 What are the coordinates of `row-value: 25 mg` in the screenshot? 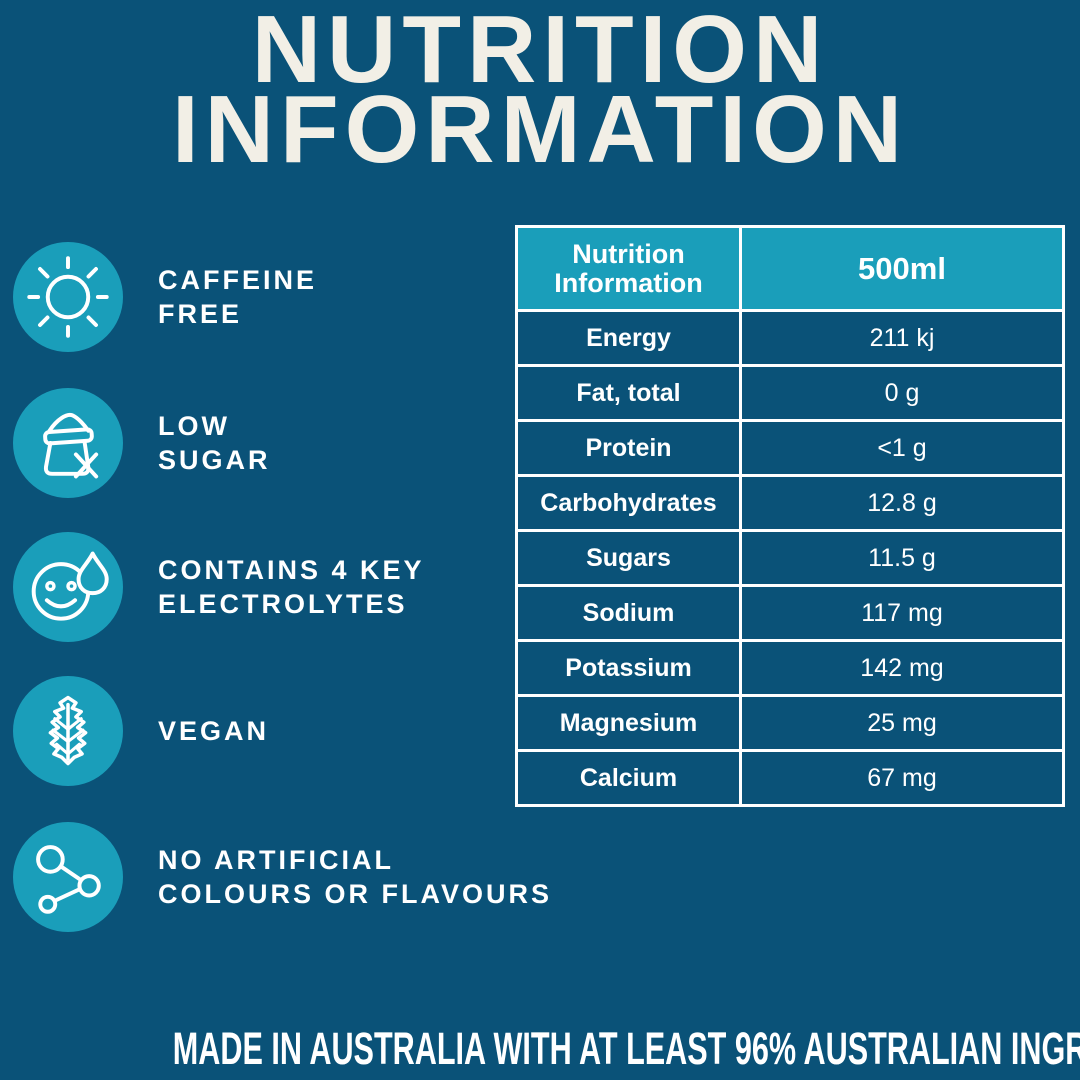 It's located at (902, 723).